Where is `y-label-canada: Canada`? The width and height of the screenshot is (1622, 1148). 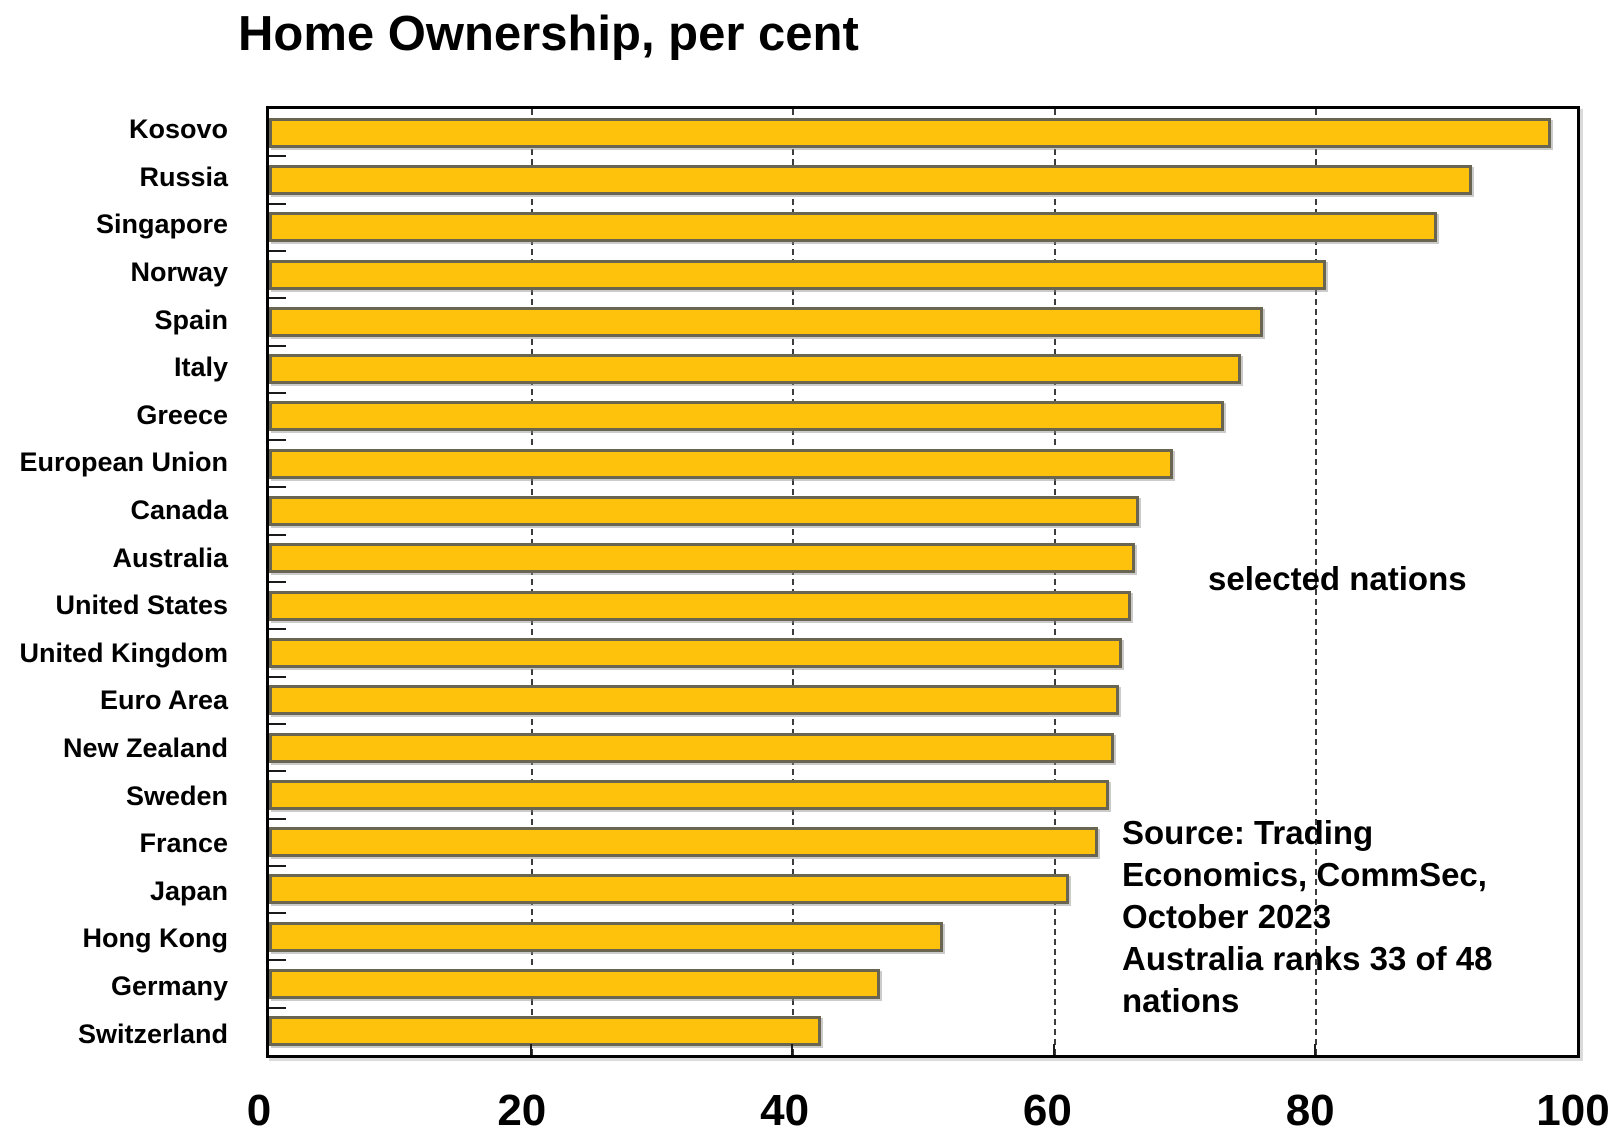 y-label-canada: Canada is located at coordinates (179, 510).